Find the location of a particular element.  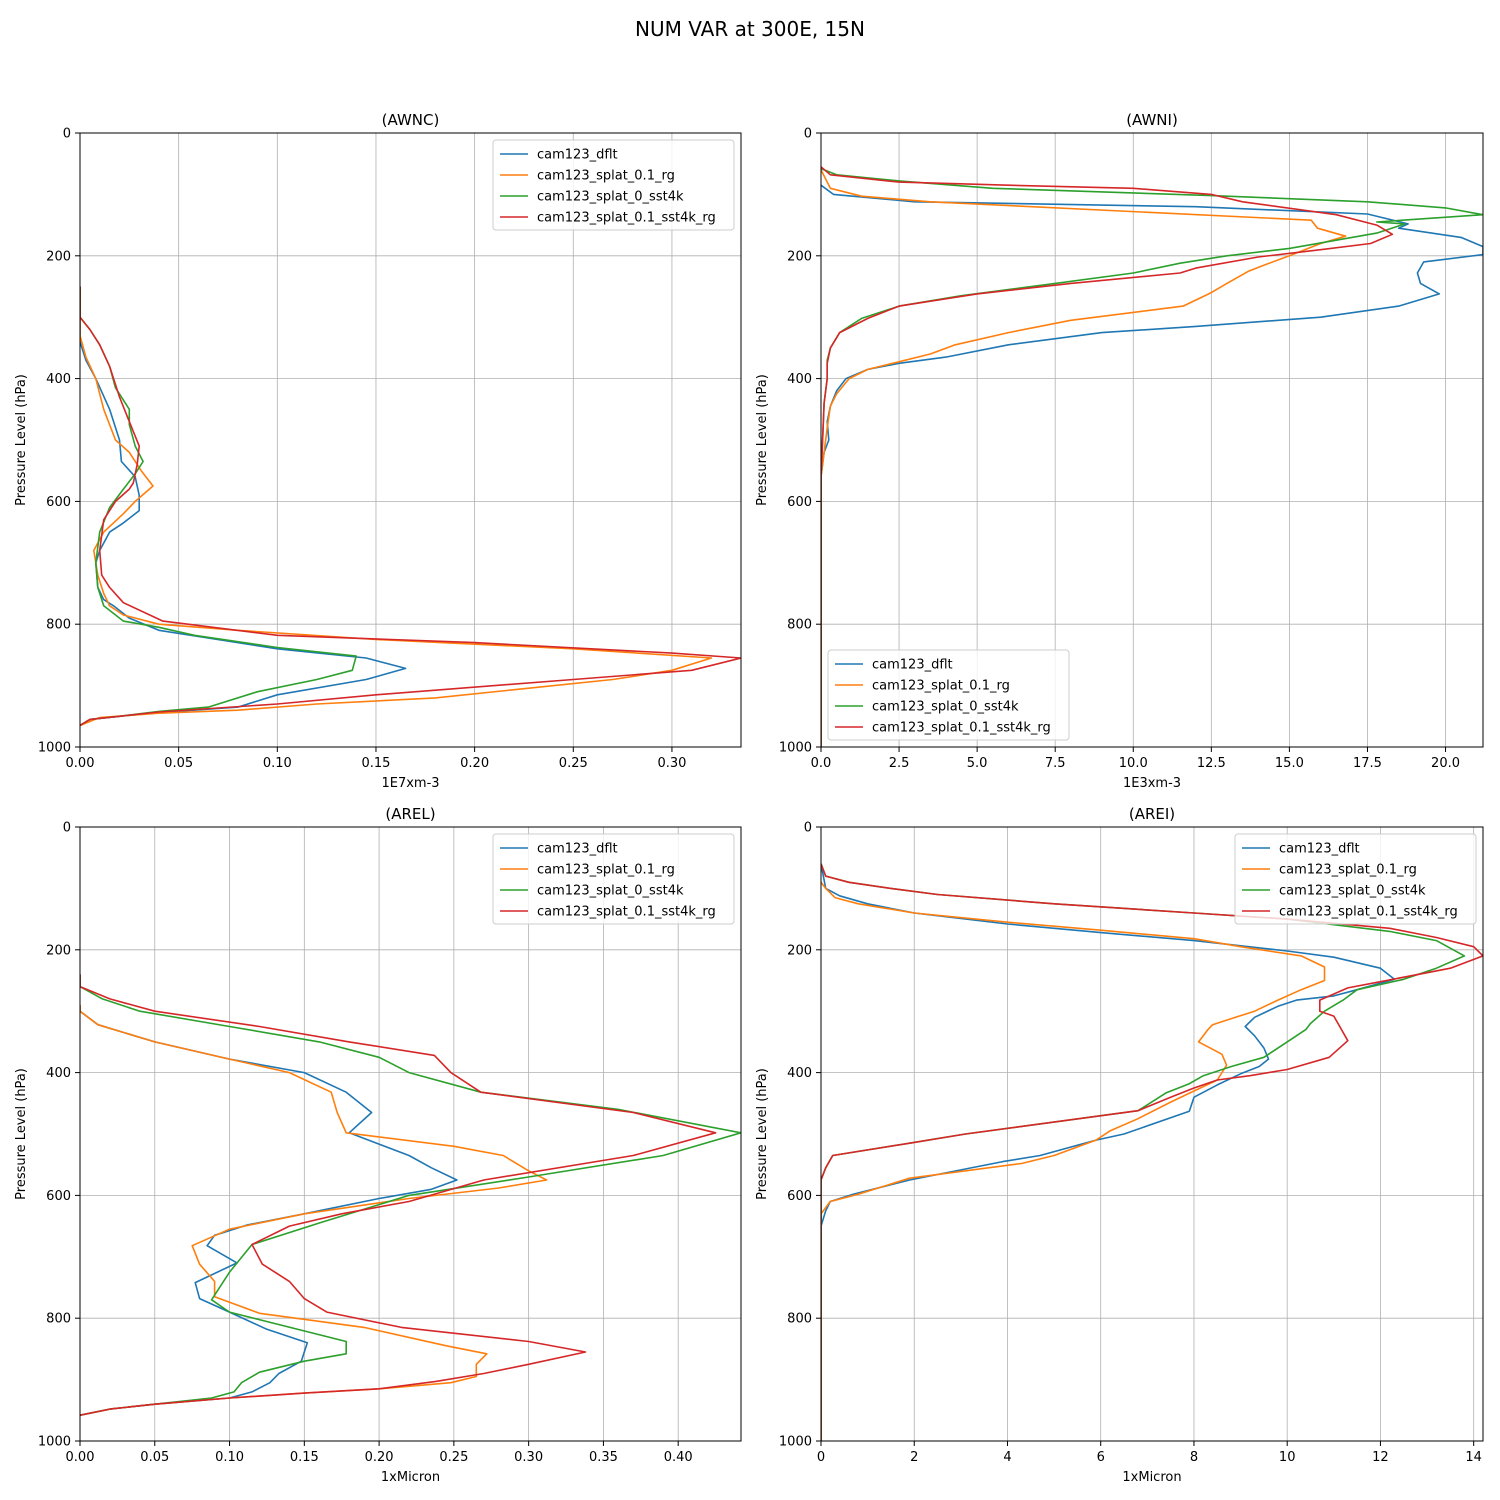

x-tick-label: 0.05 is located at coordinates (154, 1457).